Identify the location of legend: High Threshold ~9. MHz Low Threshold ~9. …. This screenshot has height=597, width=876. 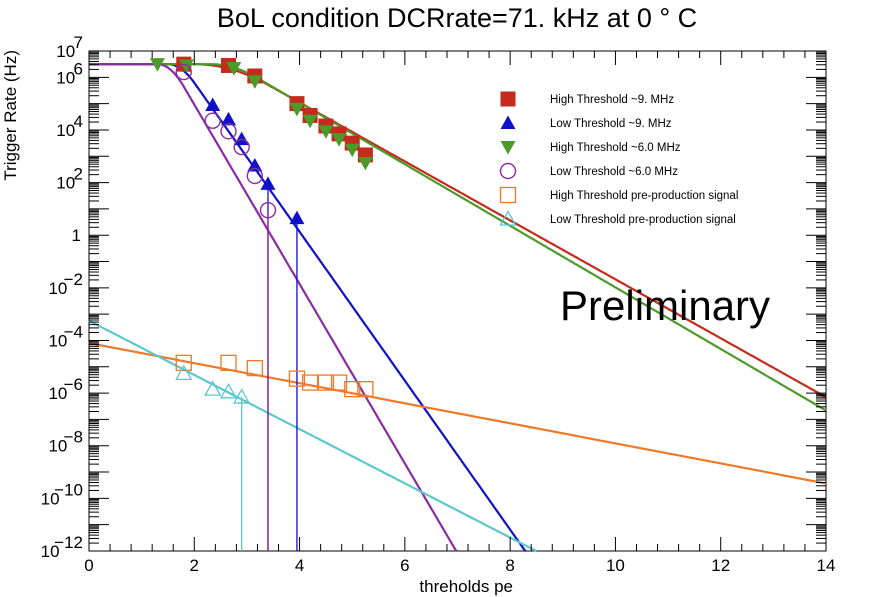
(618, 158).